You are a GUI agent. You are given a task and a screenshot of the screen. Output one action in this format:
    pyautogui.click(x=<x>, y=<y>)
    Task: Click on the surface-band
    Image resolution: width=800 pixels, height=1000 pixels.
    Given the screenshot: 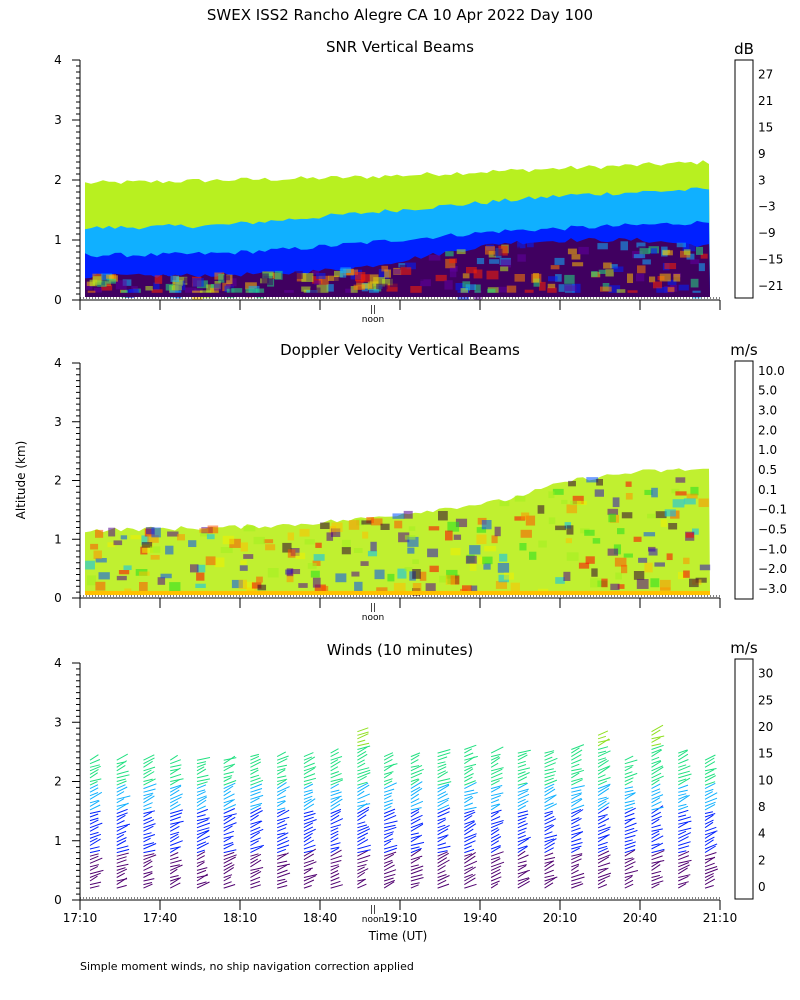 What is the action you would take?
    pyautogui.click(x=397, y=294)
    